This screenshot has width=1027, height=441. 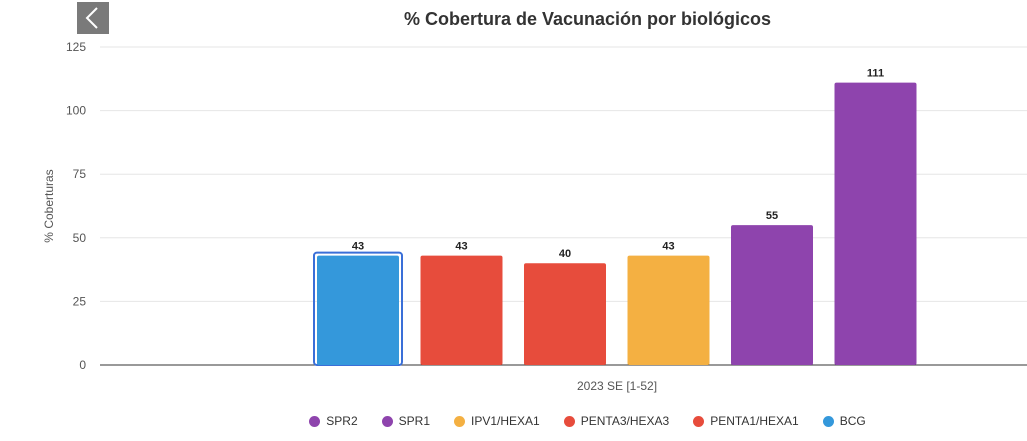 I want to click on data-label: 111, so click(x=875, y=74).